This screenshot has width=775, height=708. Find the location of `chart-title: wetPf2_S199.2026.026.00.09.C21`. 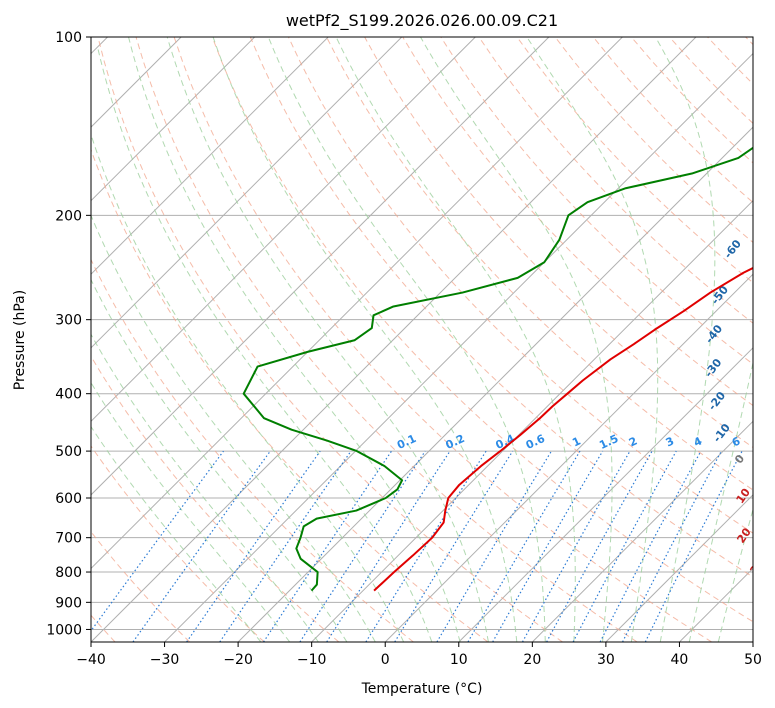

chart-title: wetPf2_S199.2026.026.00.09.C21 is located at coordinates (422, 21).